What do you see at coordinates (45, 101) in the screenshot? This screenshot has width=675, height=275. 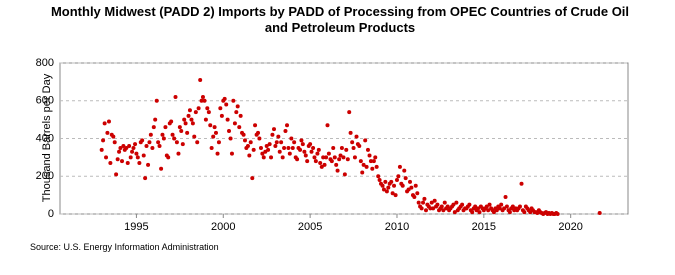 I see `y-tick-label: 600` at bounding box center [45, 101].